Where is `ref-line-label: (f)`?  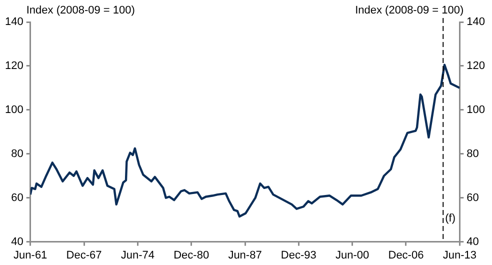
ref-line-label: (f) is located at coordinates (450, 218).